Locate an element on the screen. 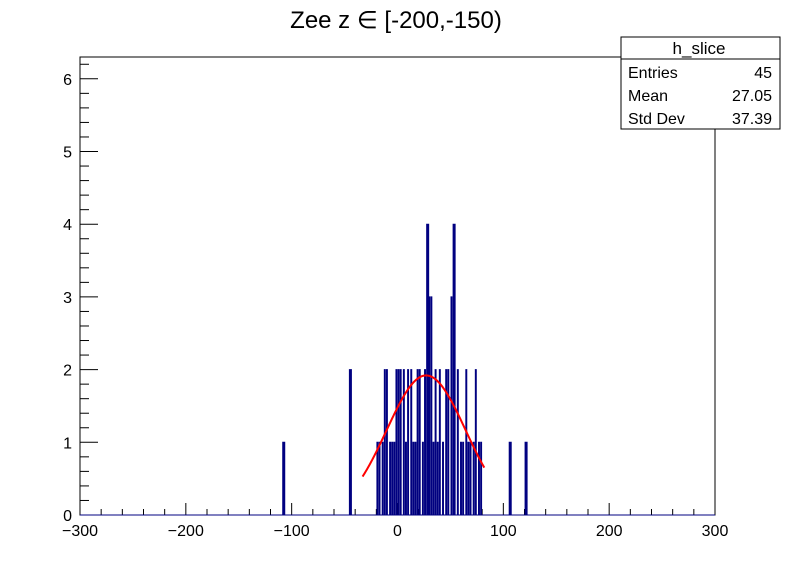 The height and width of the screenshot is (572, 796). x-tick-label: 200 is located at coordinates (609, 531).